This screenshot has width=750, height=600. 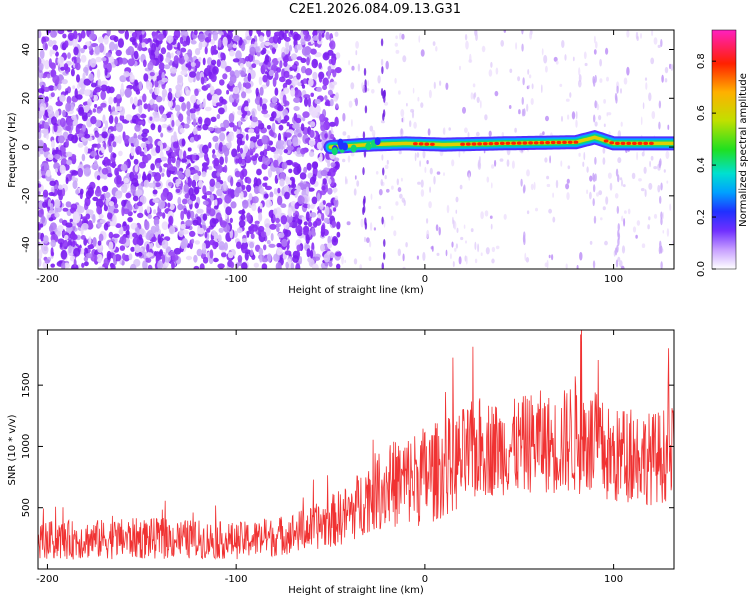 I want to click on spectrogram-x-tick-label: 0, so click(x=425, y=279).